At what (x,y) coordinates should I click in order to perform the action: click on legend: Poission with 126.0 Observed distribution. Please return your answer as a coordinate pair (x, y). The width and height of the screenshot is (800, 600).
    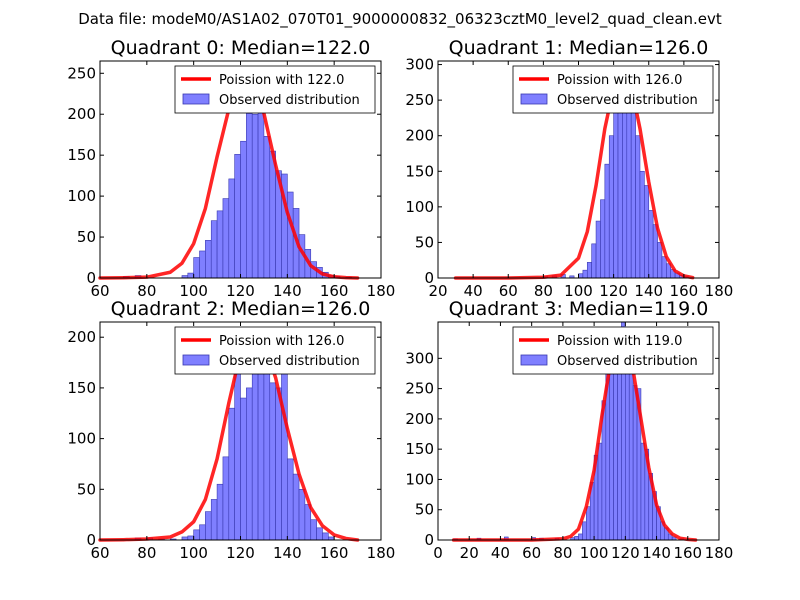
    Looking at the image, I should click on (275, 350).